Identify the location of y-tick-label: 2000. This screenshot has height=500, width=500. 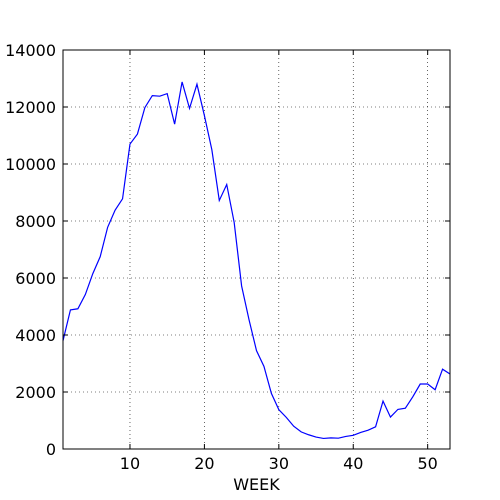
(35, 392).